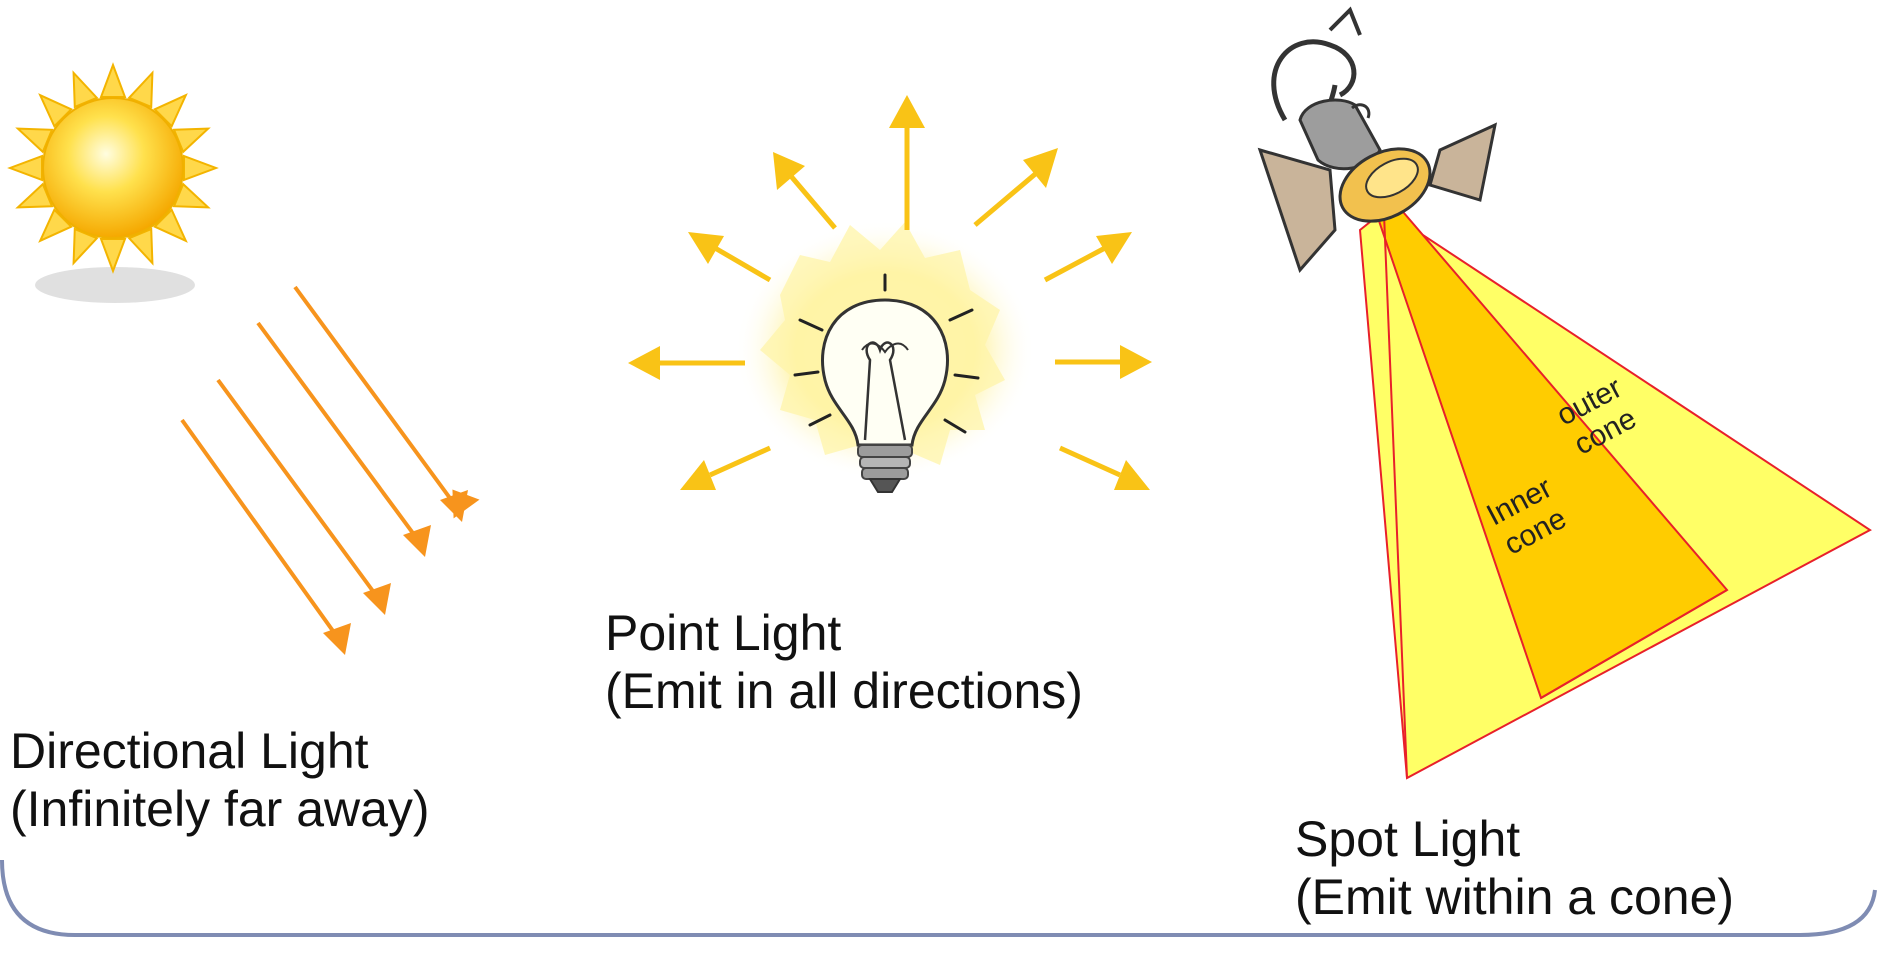 The image size is (1884, 974). What do you see at coordinates (220, 809) in the screenshot?
I see `directional-light-subtitle: (Infinitely far away)` at bounding box center [220, 809].